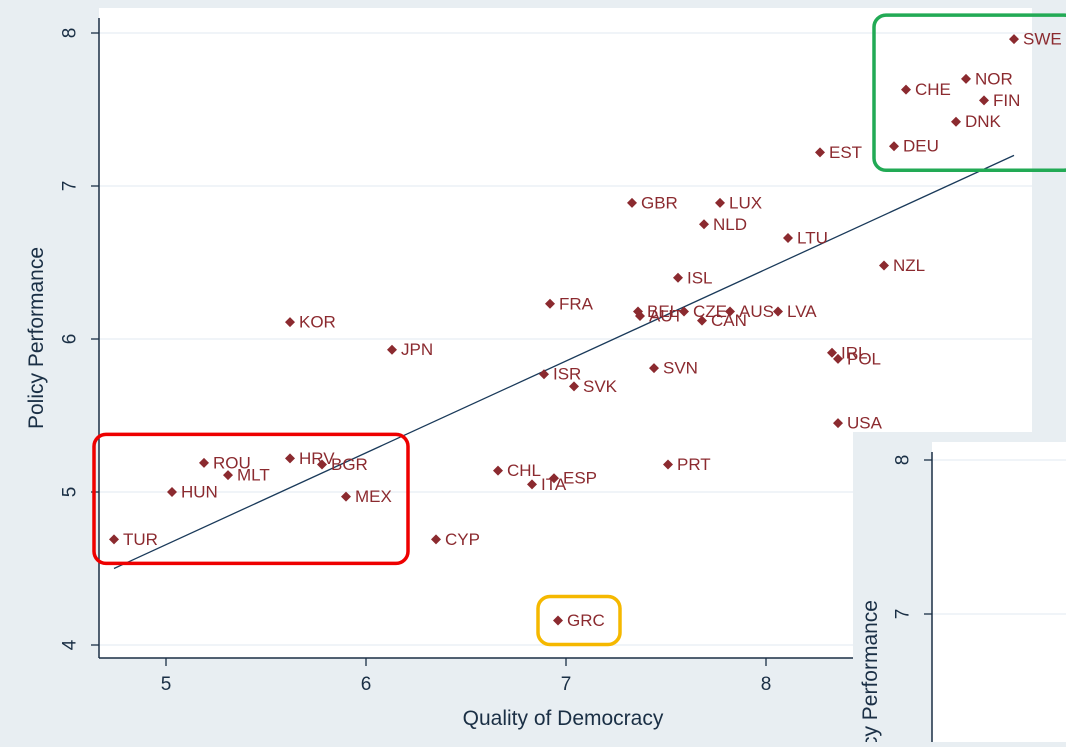 This screenshot has height=747, width=1066. What do you see at coordinates (70, 339) in the screenshot?
I see `y-tick-label: 6` at bounding box center [70, 339].